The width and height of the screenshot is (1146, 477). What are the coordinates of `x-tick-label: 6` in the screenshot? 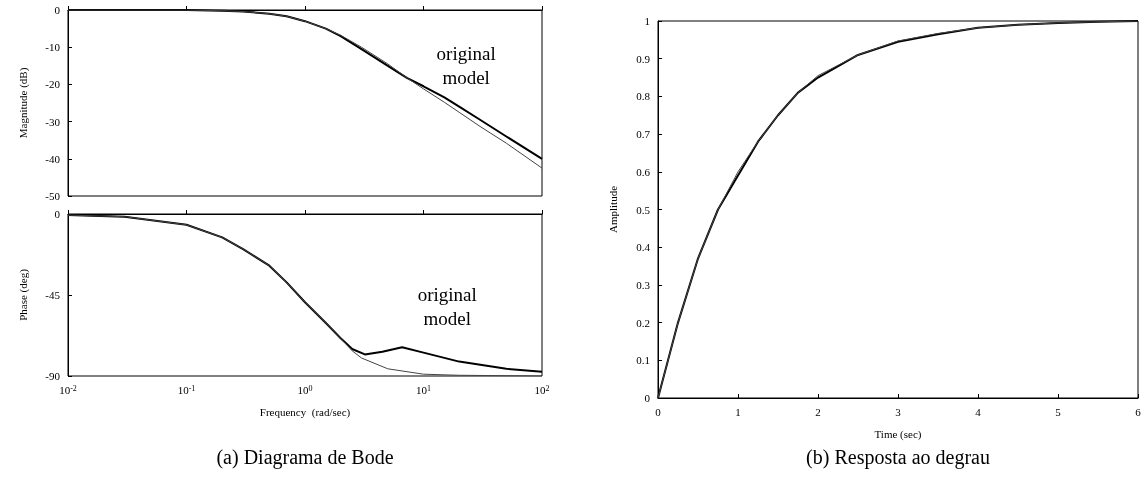 It's located at (1138, 411).